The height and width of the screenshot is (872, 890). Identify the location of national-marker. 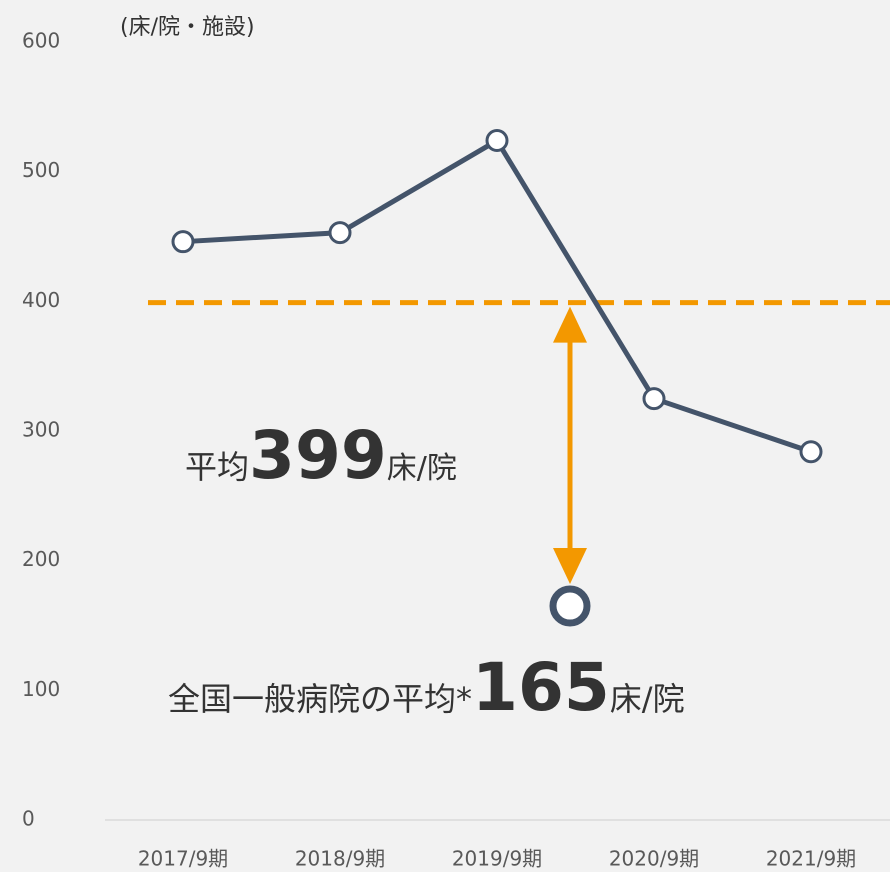
(570, 606).